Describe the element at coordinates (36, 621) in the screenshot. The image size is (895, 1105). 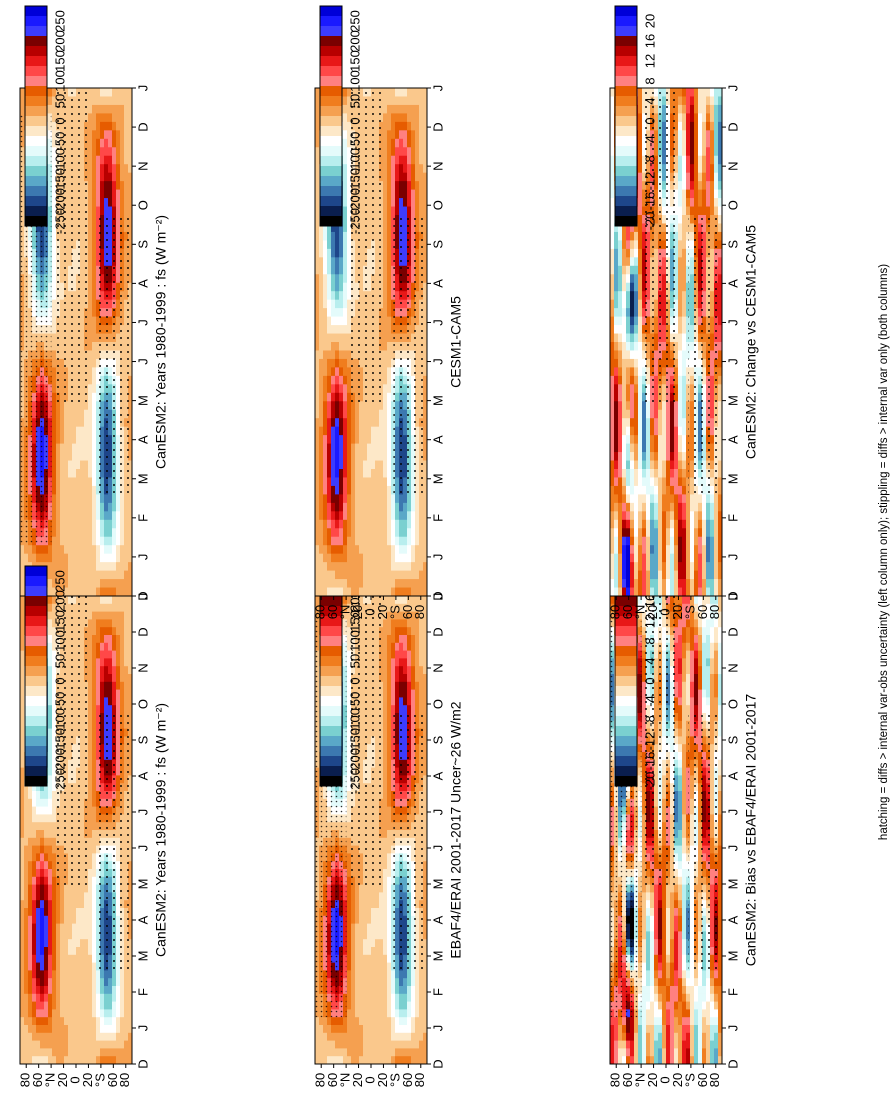
I see `colorbar-segment` at that location.